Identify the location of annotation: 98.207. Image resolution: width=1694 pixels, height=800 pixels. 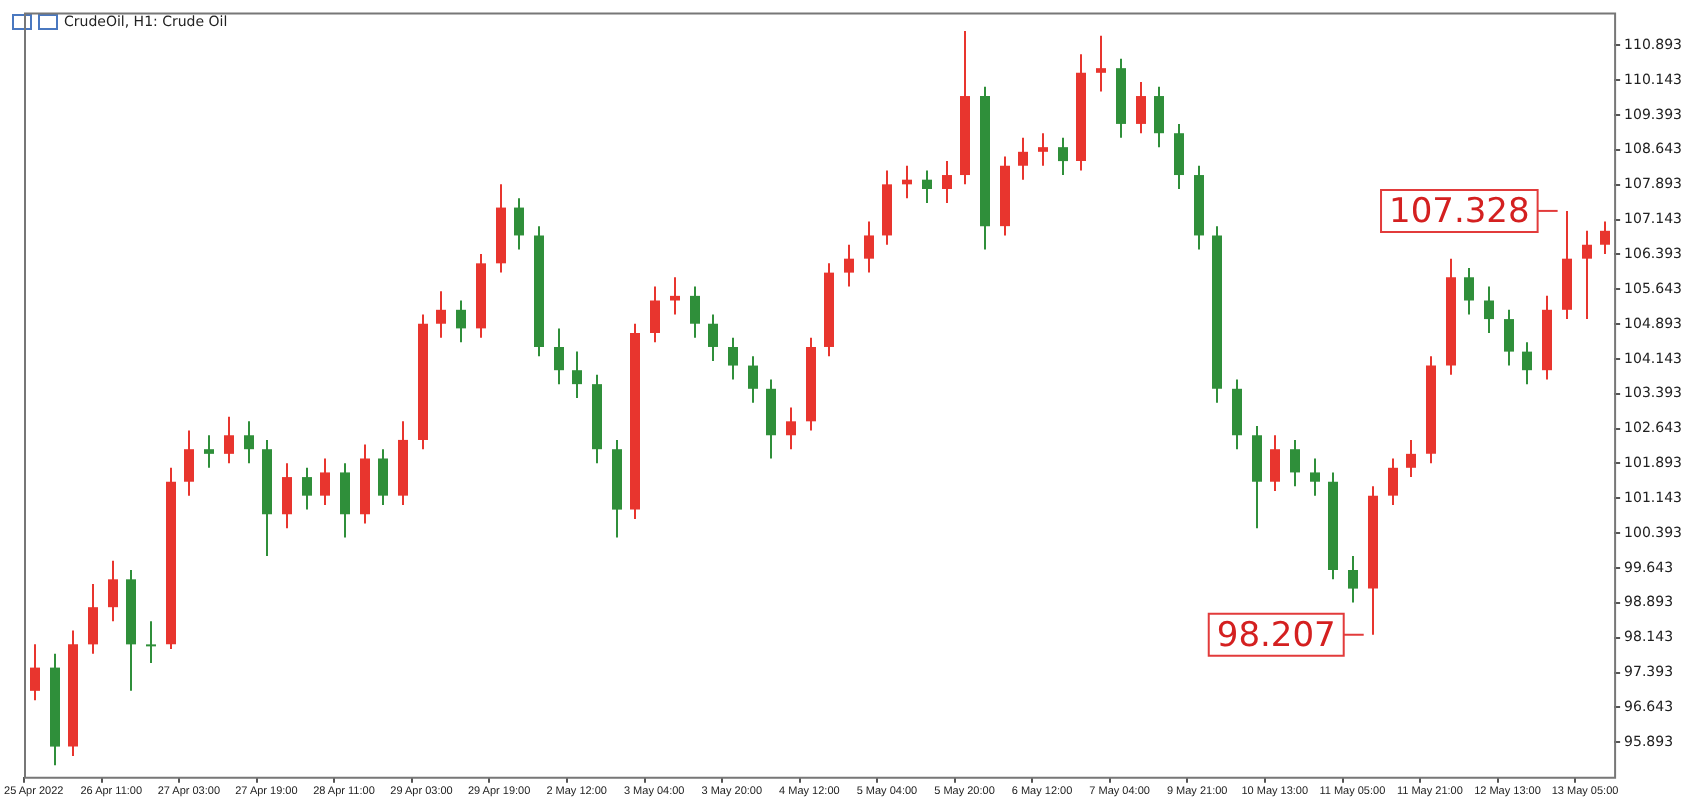
(1276, 635).